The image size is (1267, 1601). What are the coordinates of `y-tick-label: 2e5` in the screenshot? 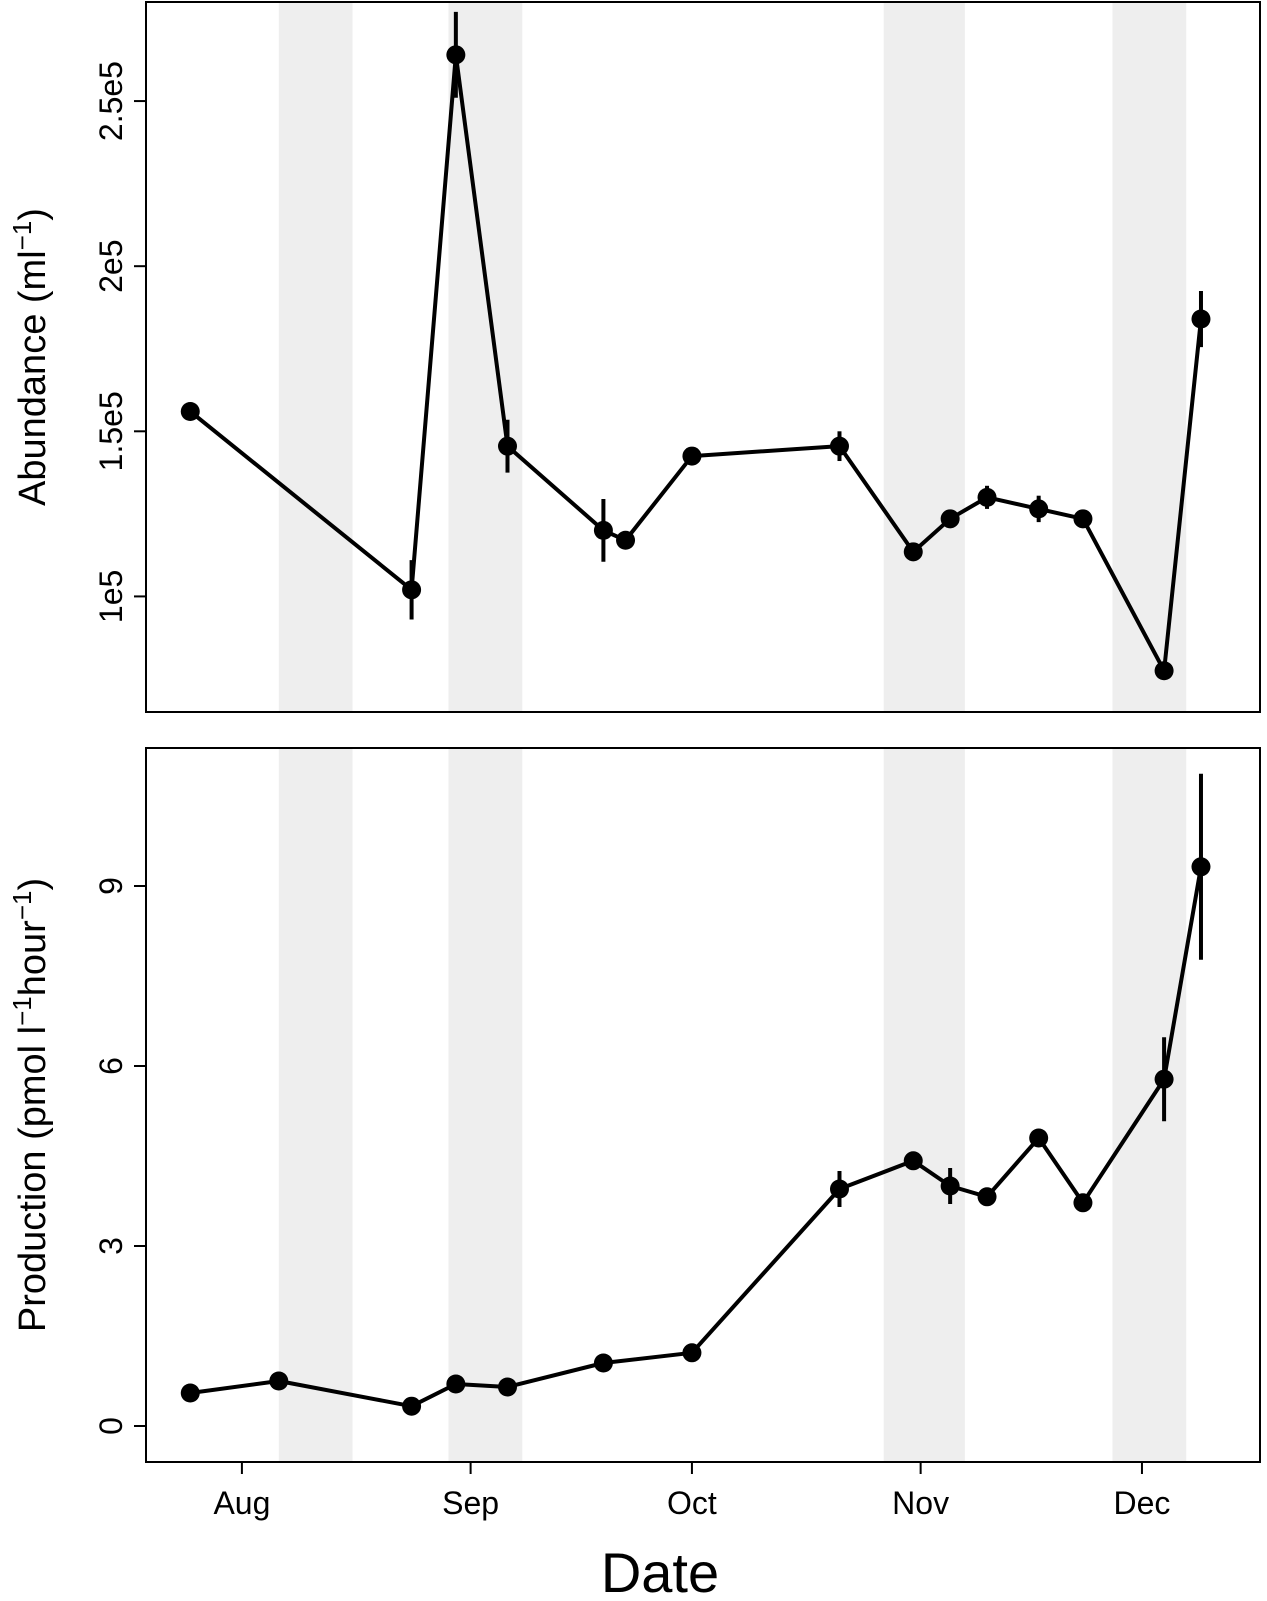 It's located at (111, 265).